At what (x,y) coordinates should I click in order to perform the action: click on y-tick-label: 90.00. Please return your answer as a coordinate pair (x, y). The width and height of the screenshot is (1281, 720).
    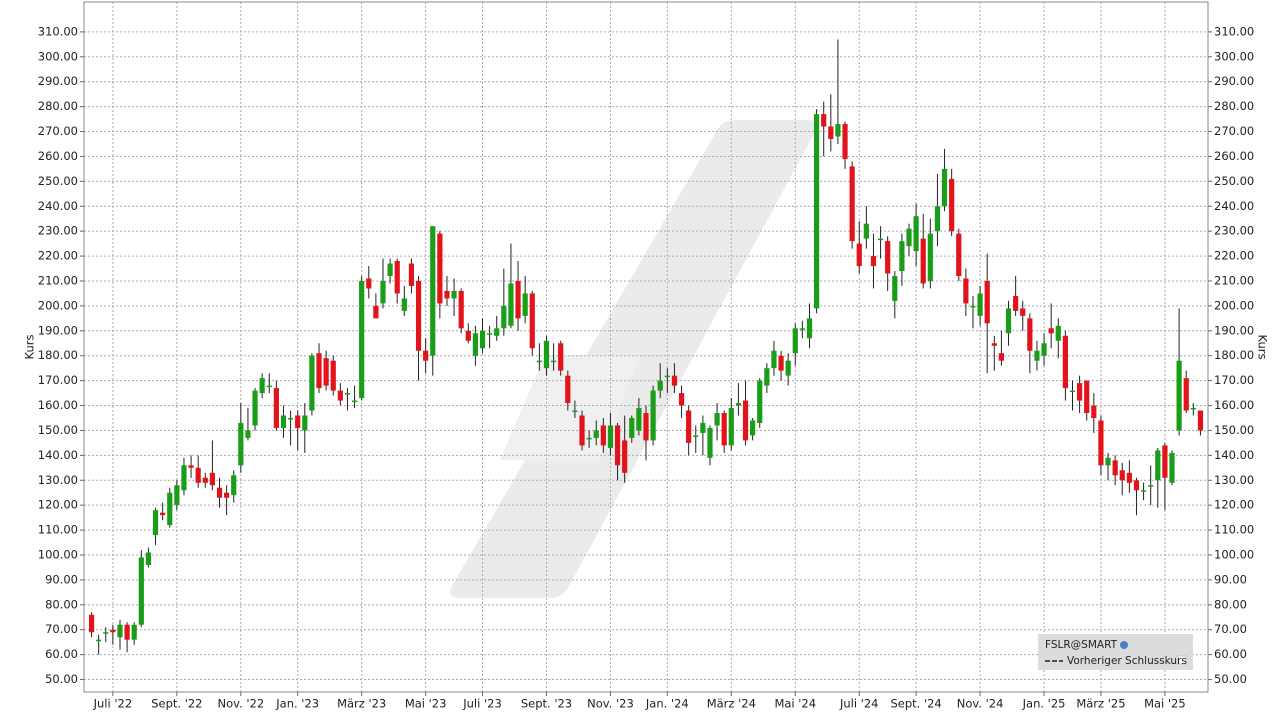
    Looking at the image, I should click on (61, 579).